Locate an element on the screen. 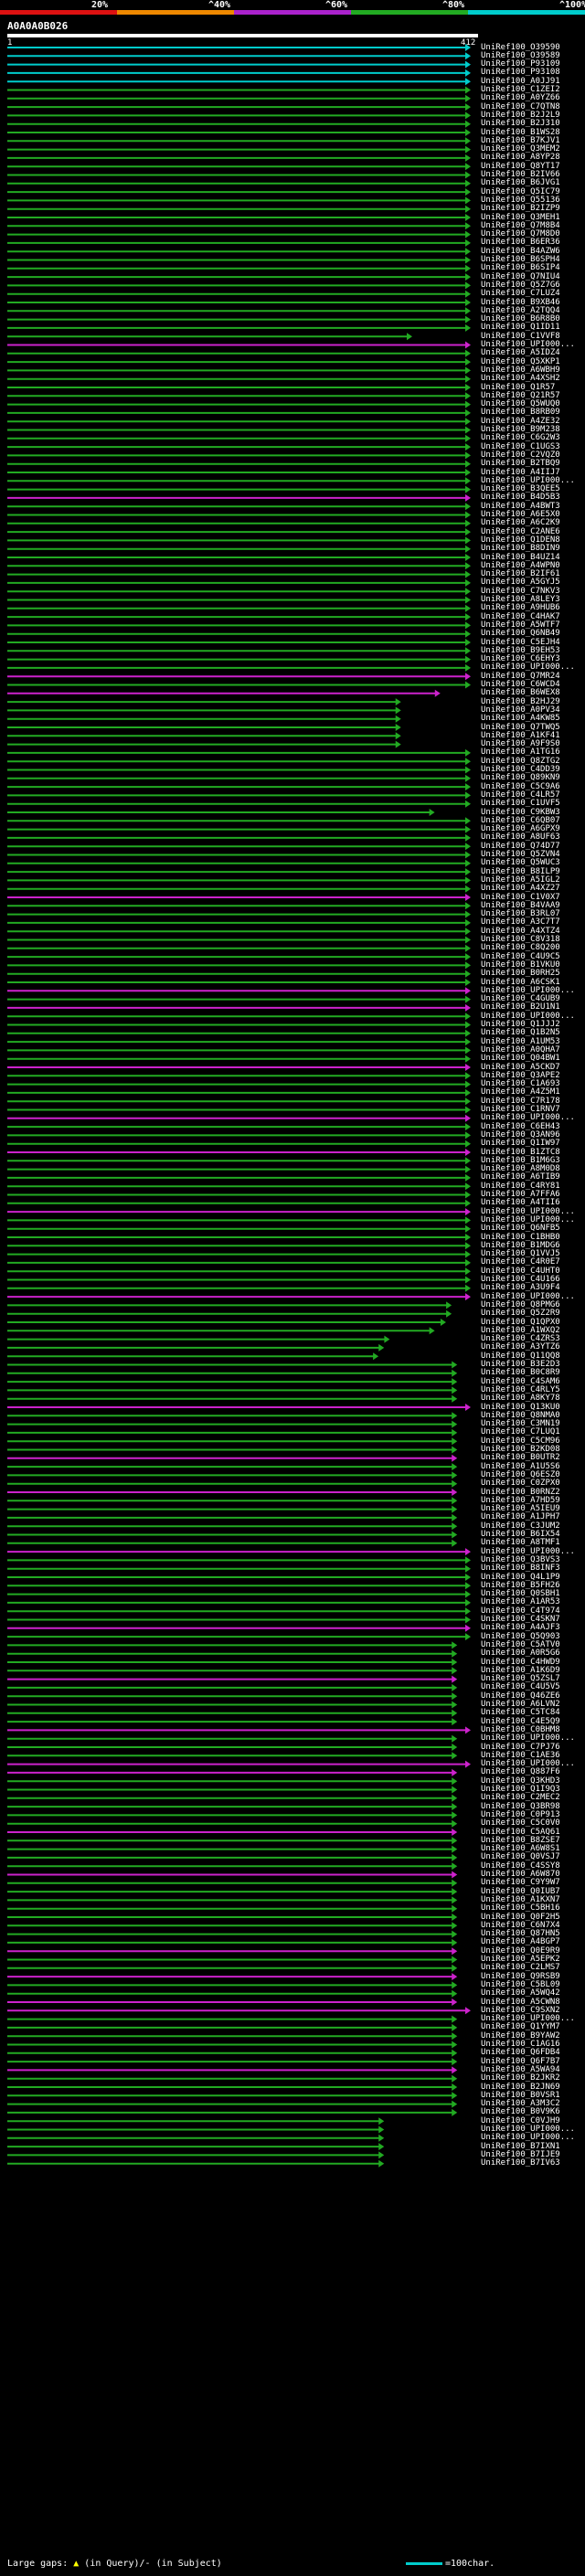 The height and width of the screenshot is (2576, 585). hit-label: UniRef100_A5CWN8 is located at coordinates (520, 2002).